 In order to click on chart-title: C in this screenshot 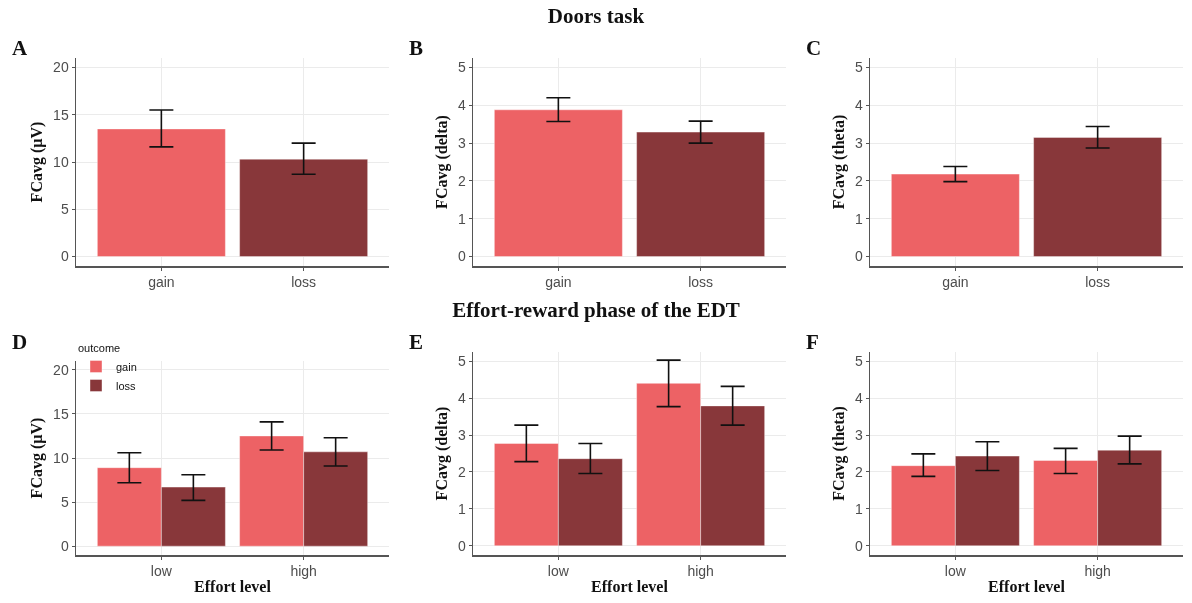, I will do `click(813, 47)`.